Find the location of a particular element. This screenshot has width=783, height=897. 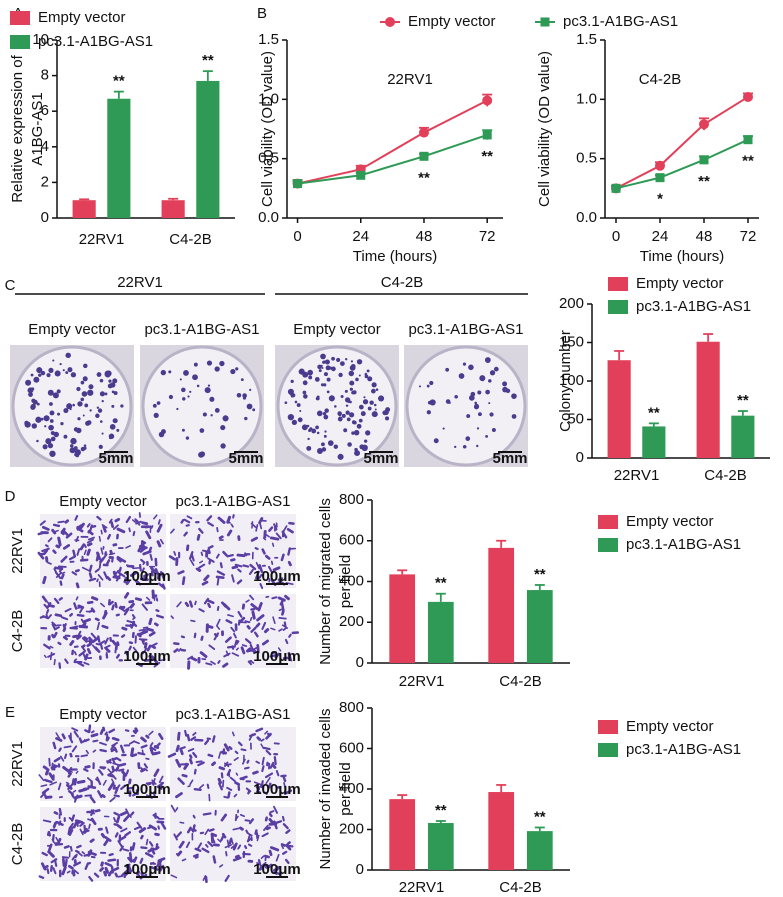

x-tick-label: C4-2B is located at coordinates (725, 475).